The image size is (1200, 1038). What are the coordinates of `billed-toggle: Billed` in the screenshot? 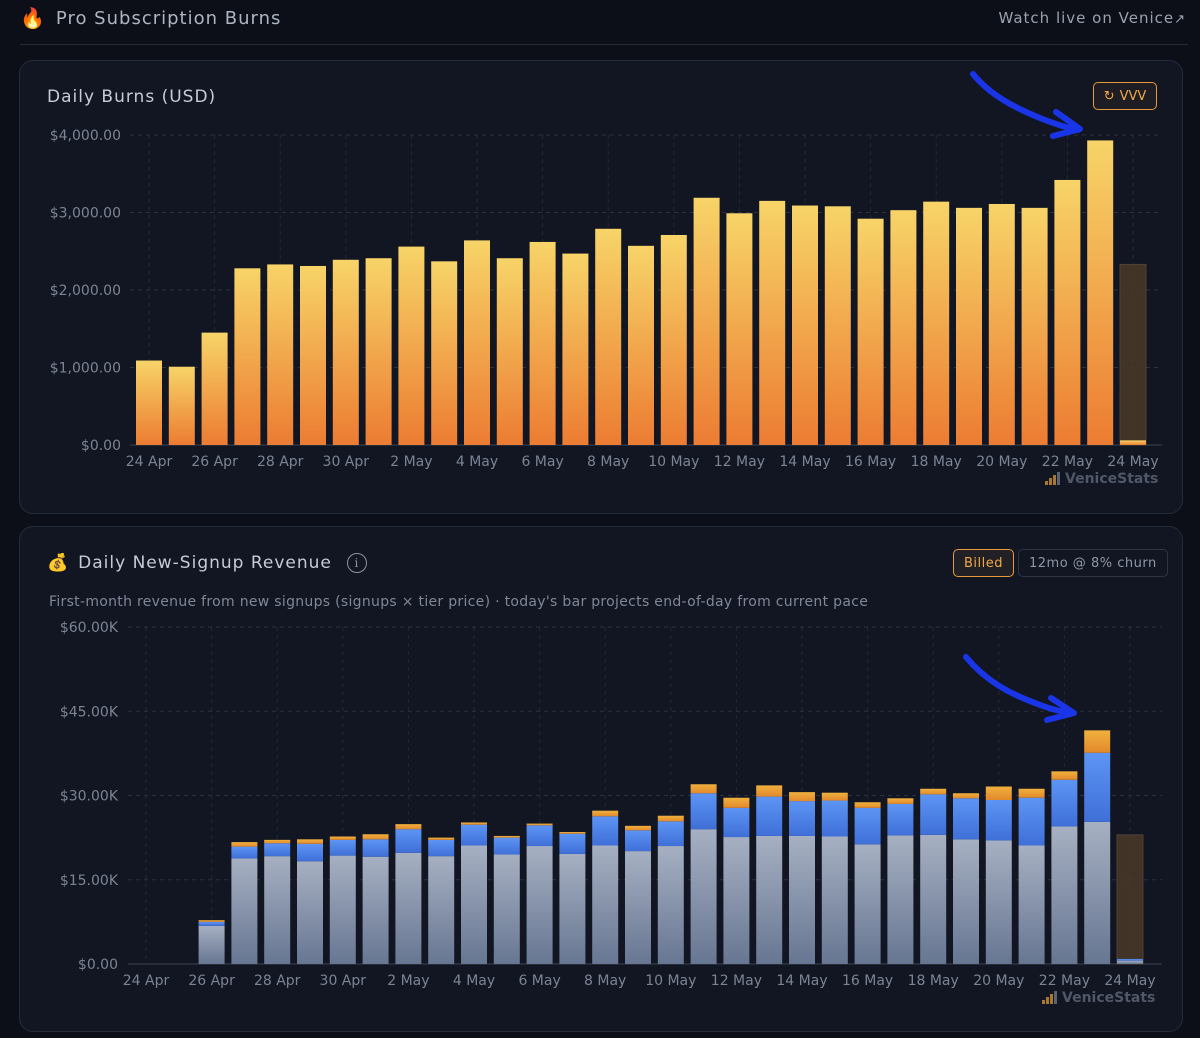 It's located at (984, 563).